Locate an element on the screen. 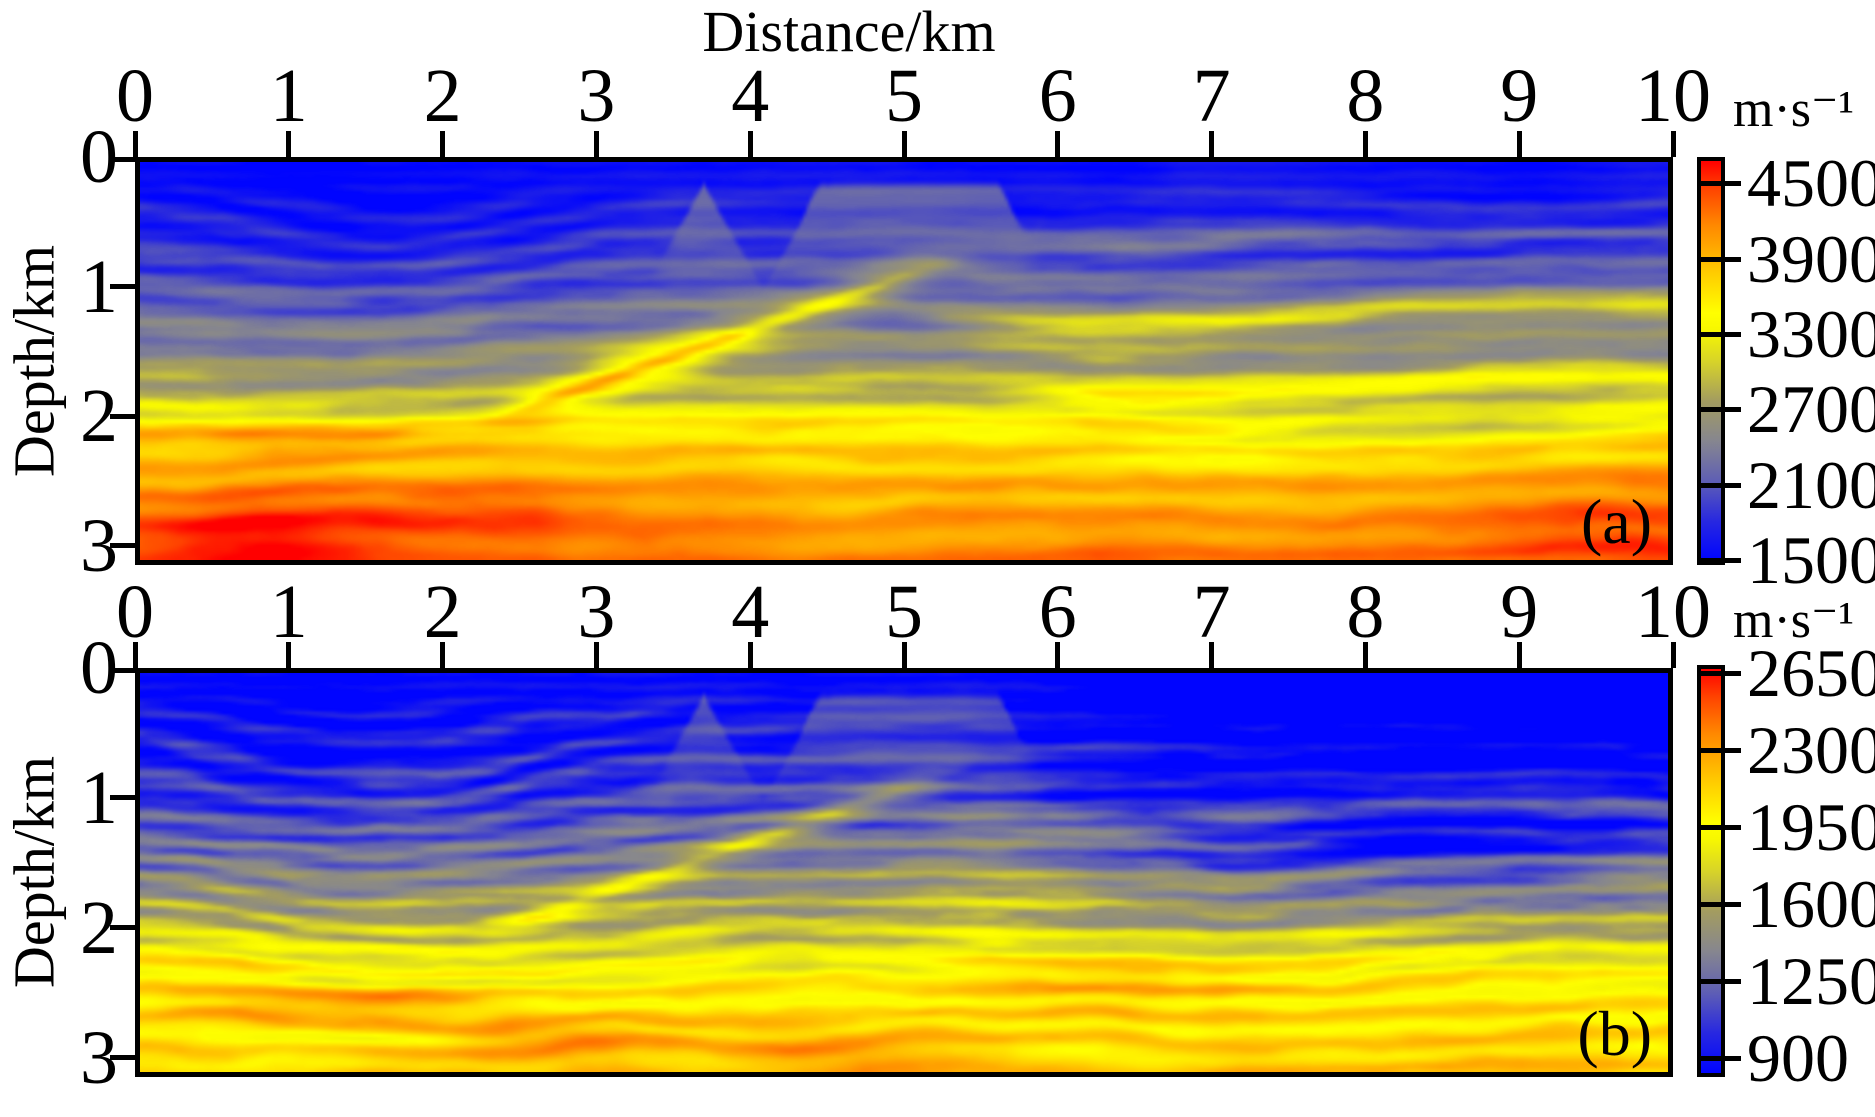  panel-label-a: (a) is located at coordinates (1616, 521).